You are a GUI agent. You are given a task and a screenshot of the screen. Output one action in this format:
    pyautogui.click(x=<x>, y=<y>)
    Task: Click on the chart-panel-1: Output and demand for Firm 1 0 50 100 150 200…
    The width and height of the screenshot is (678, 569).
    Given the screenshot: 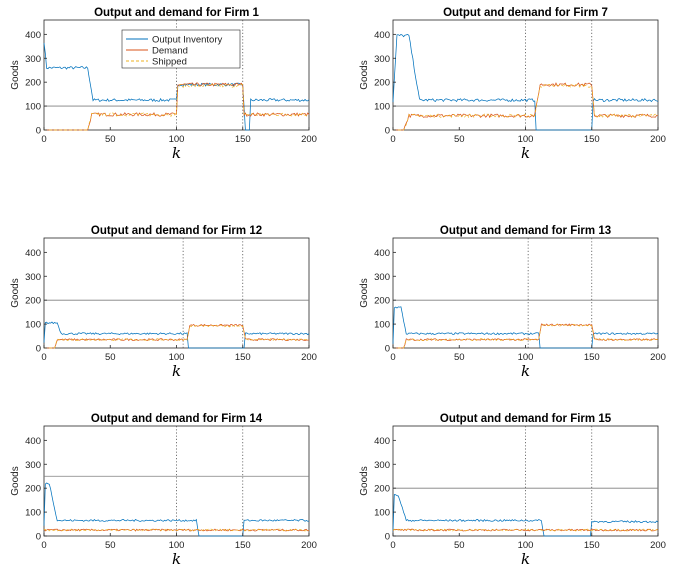 What is the action you would take?
    pyautogui.click(x=163, y=84)
    